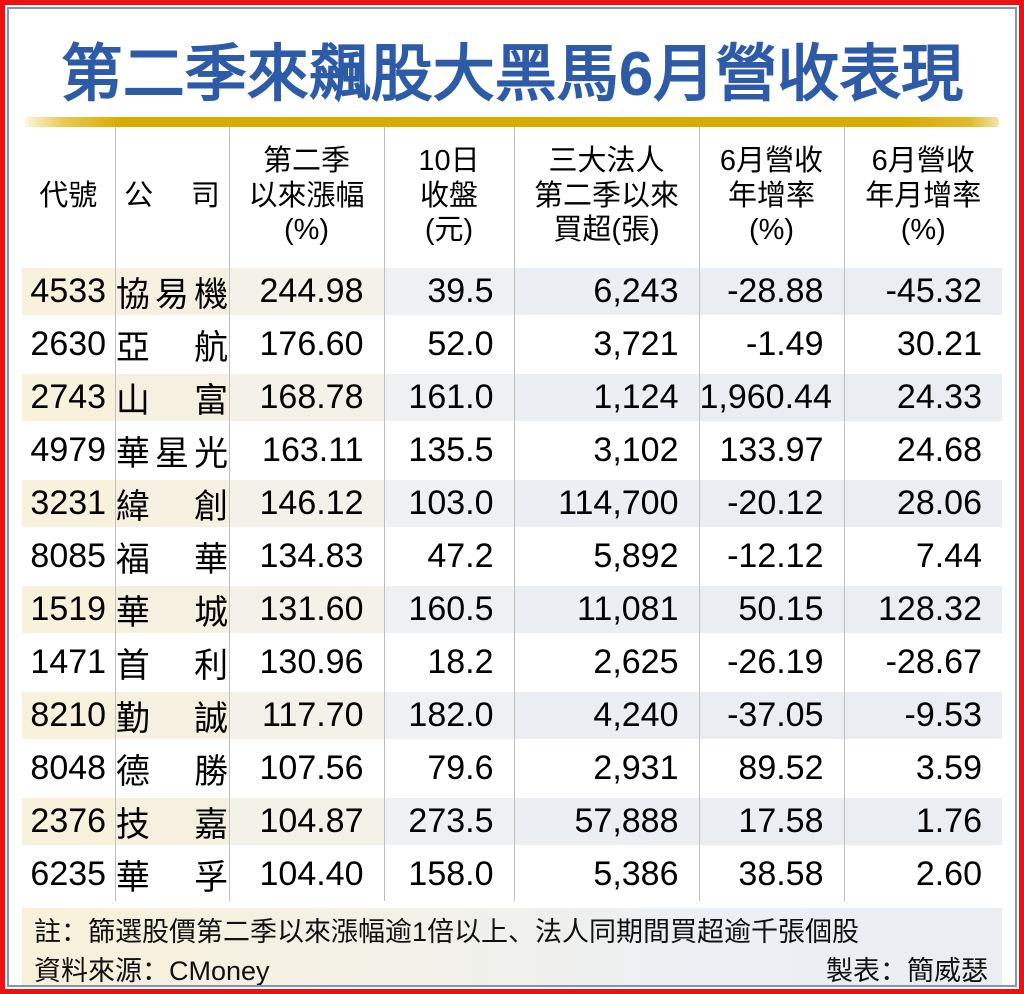 Image resolution: width=1024 pixels, height=994 pixels. I want to click on cell-yoy: 1,960.44, so click(772, 397).